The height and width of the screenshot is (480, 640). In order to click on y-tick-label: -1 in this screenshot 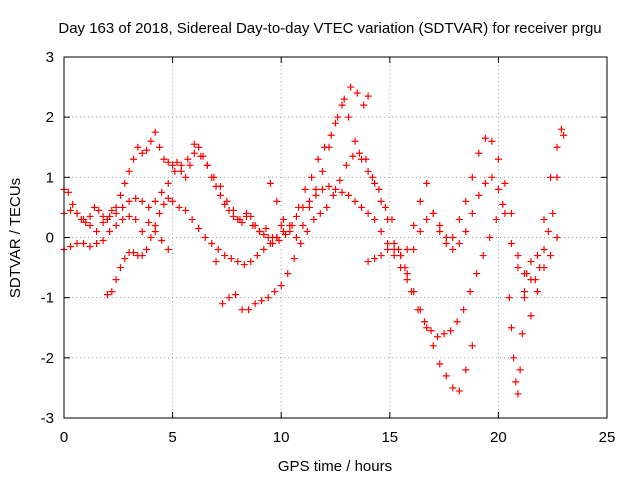, I will do `click(47, 298)`.